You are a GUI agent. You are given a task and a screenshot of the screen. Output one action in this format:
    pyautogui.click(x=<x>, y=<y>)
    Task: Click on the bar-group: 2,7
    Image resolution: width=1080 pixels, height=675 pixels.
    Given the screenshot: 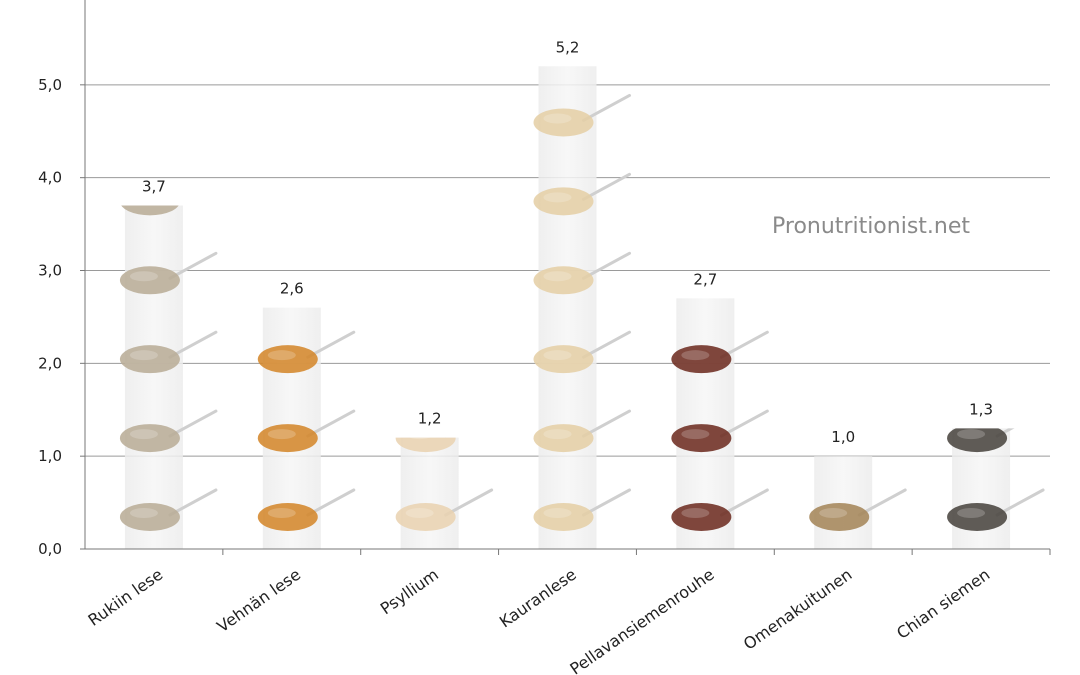 What is the action you would take?
    pyautogui.click(x=720, y=409)
    